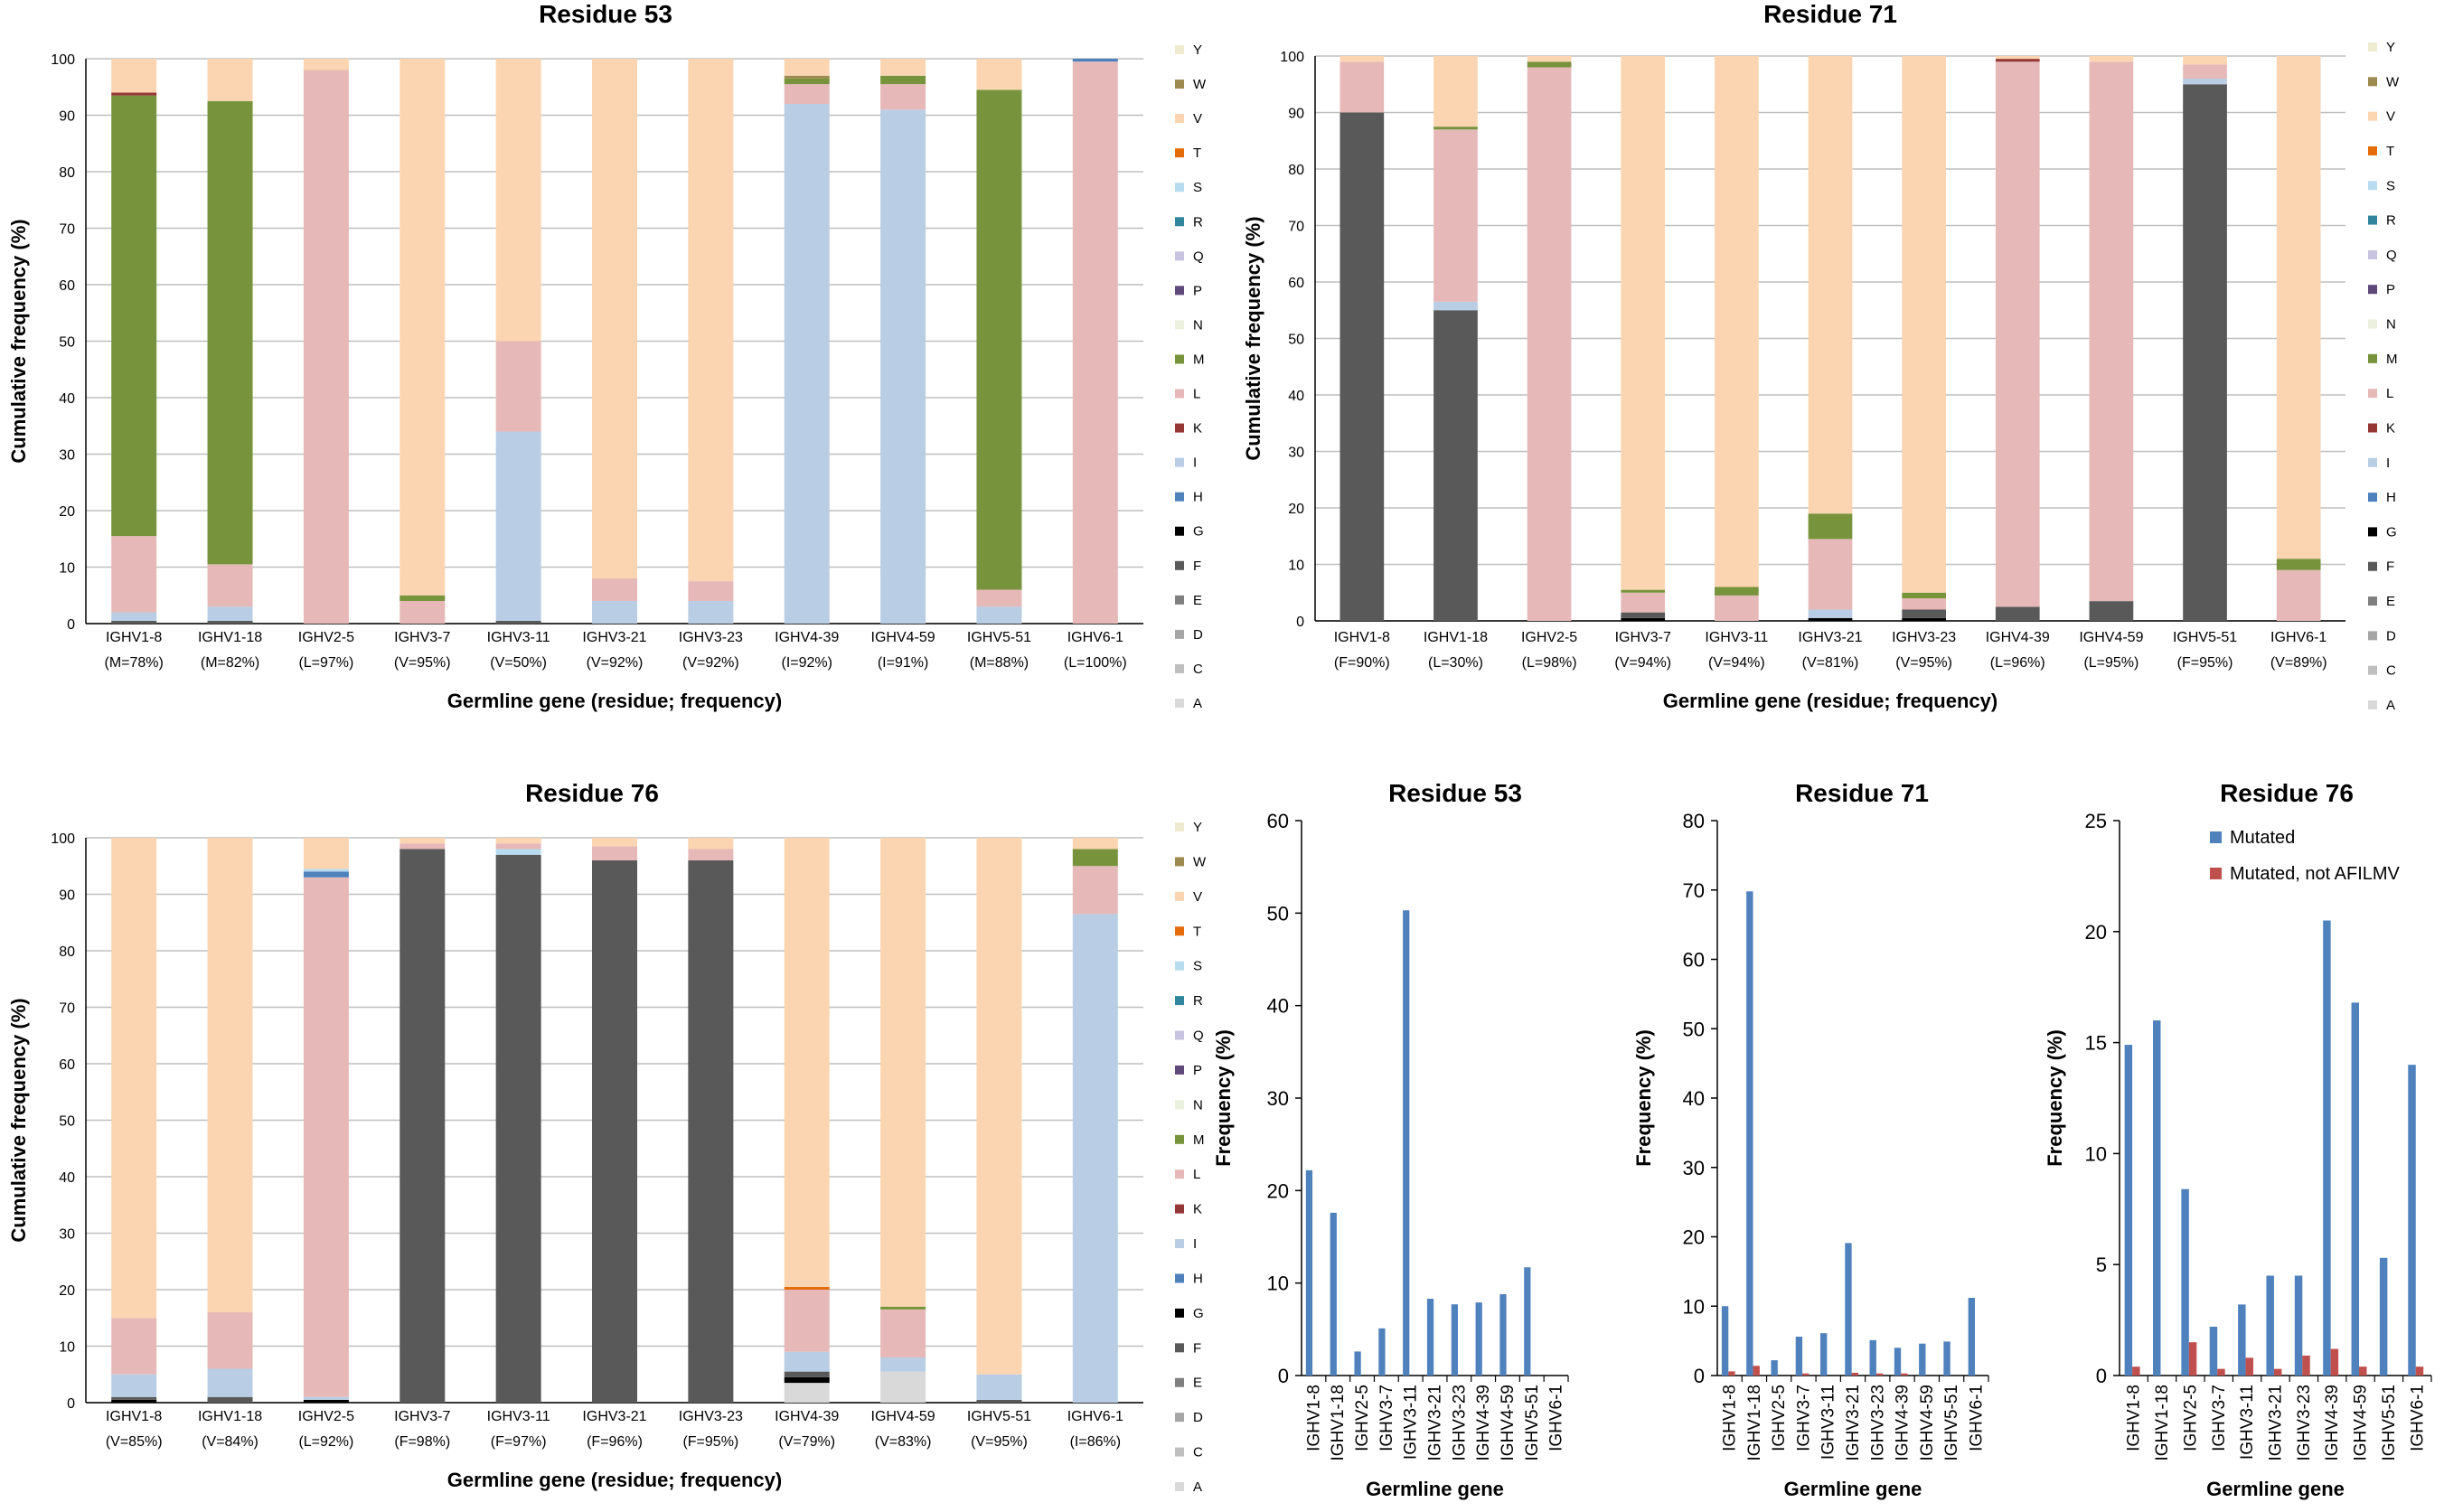 The height and width of the screenshot is (1512, 2444). I want to click on x-category-label: IGHV4-59, so click(903, 637).